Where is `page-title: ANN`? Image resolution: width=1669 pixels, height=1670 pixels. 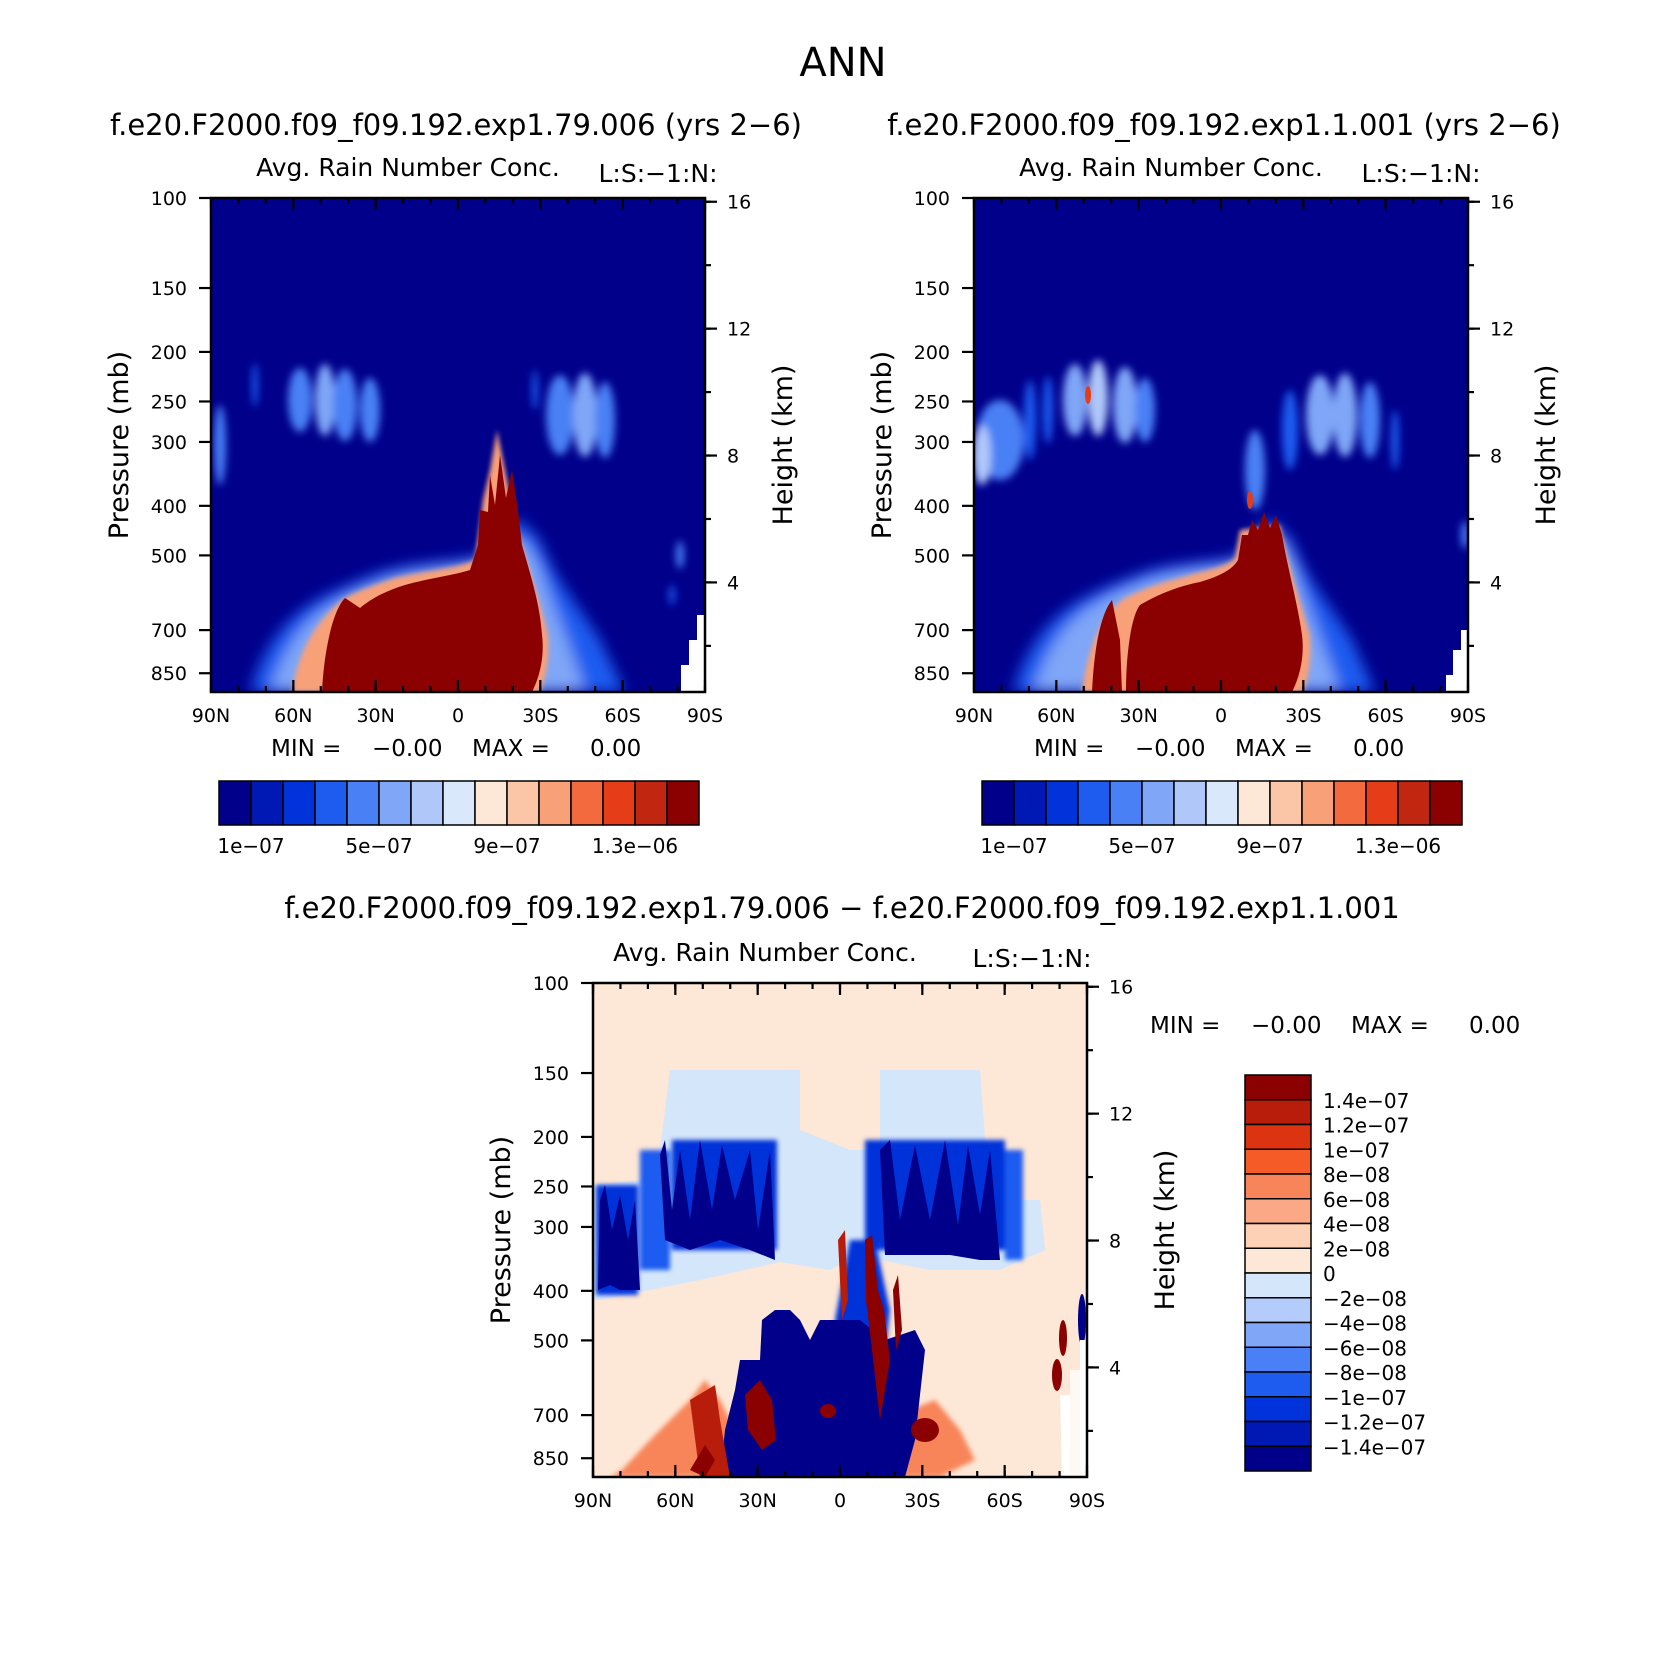 page-title: ANN is located at coordinates (842, 63).